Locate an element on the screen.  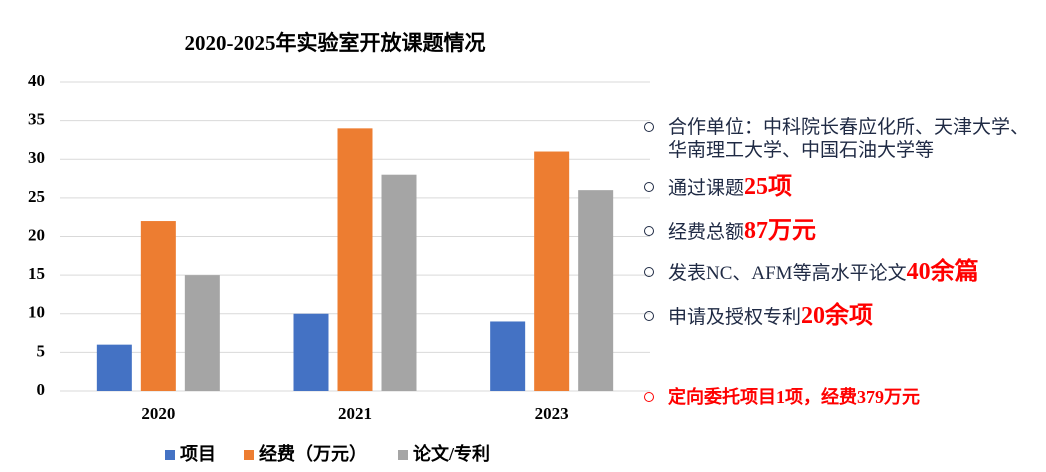
note: 发表NC、AFM等高水平论文40余篇 is located at coordinates (837, 272).